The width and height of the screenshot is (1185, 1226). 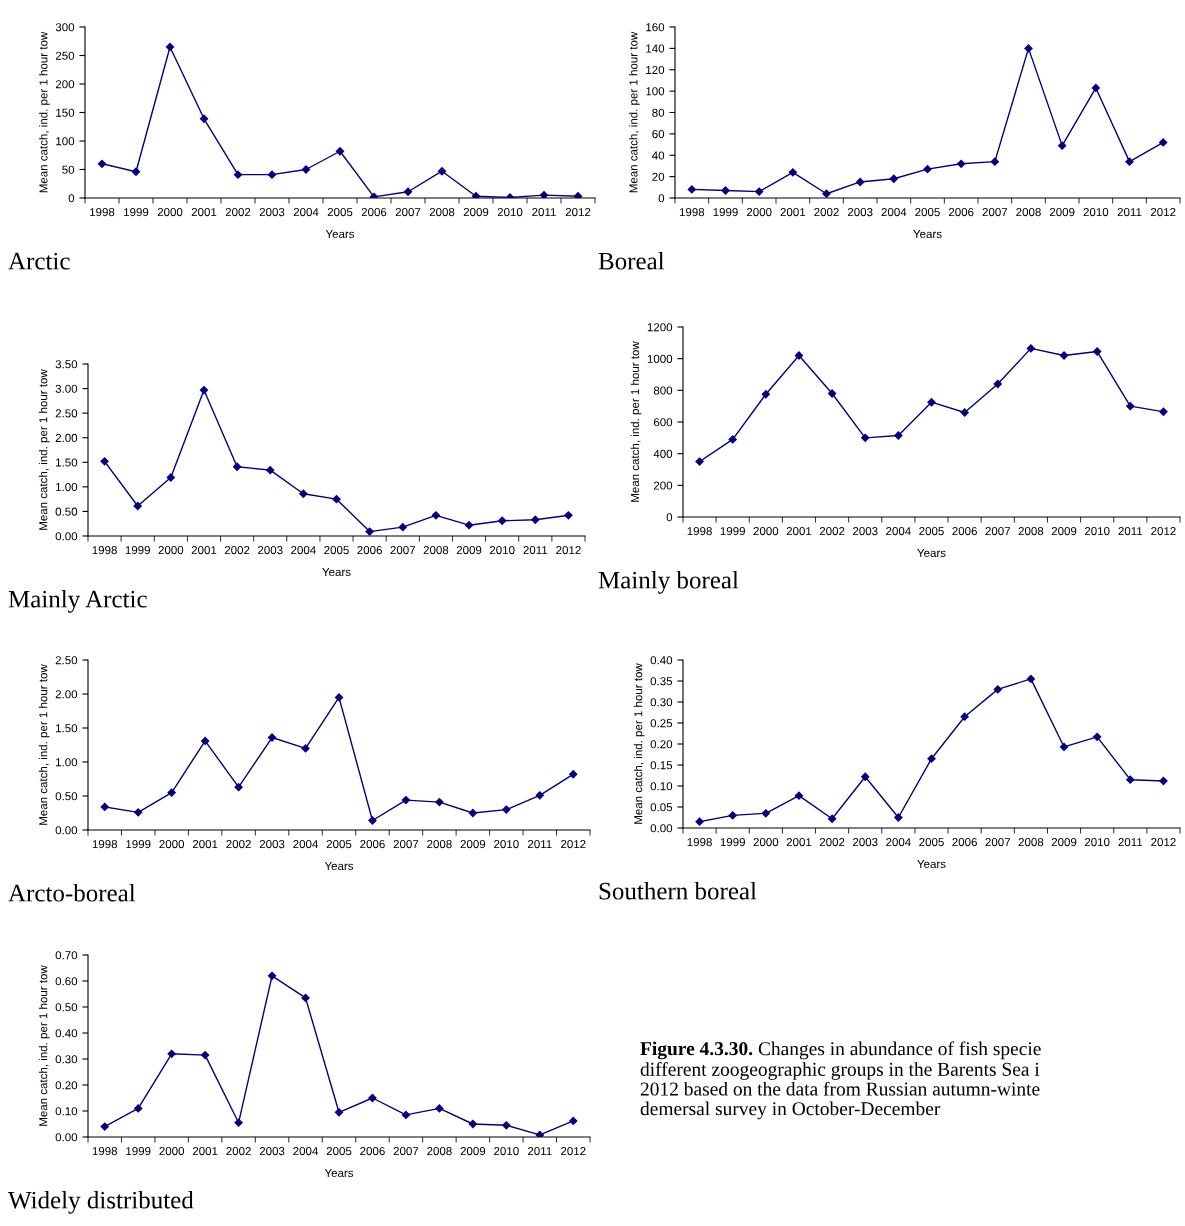 What do you see at coordinates (67, 762) in the screenshot?
I see `y-tick-label: 1.00` at bounding box center [67, 762].